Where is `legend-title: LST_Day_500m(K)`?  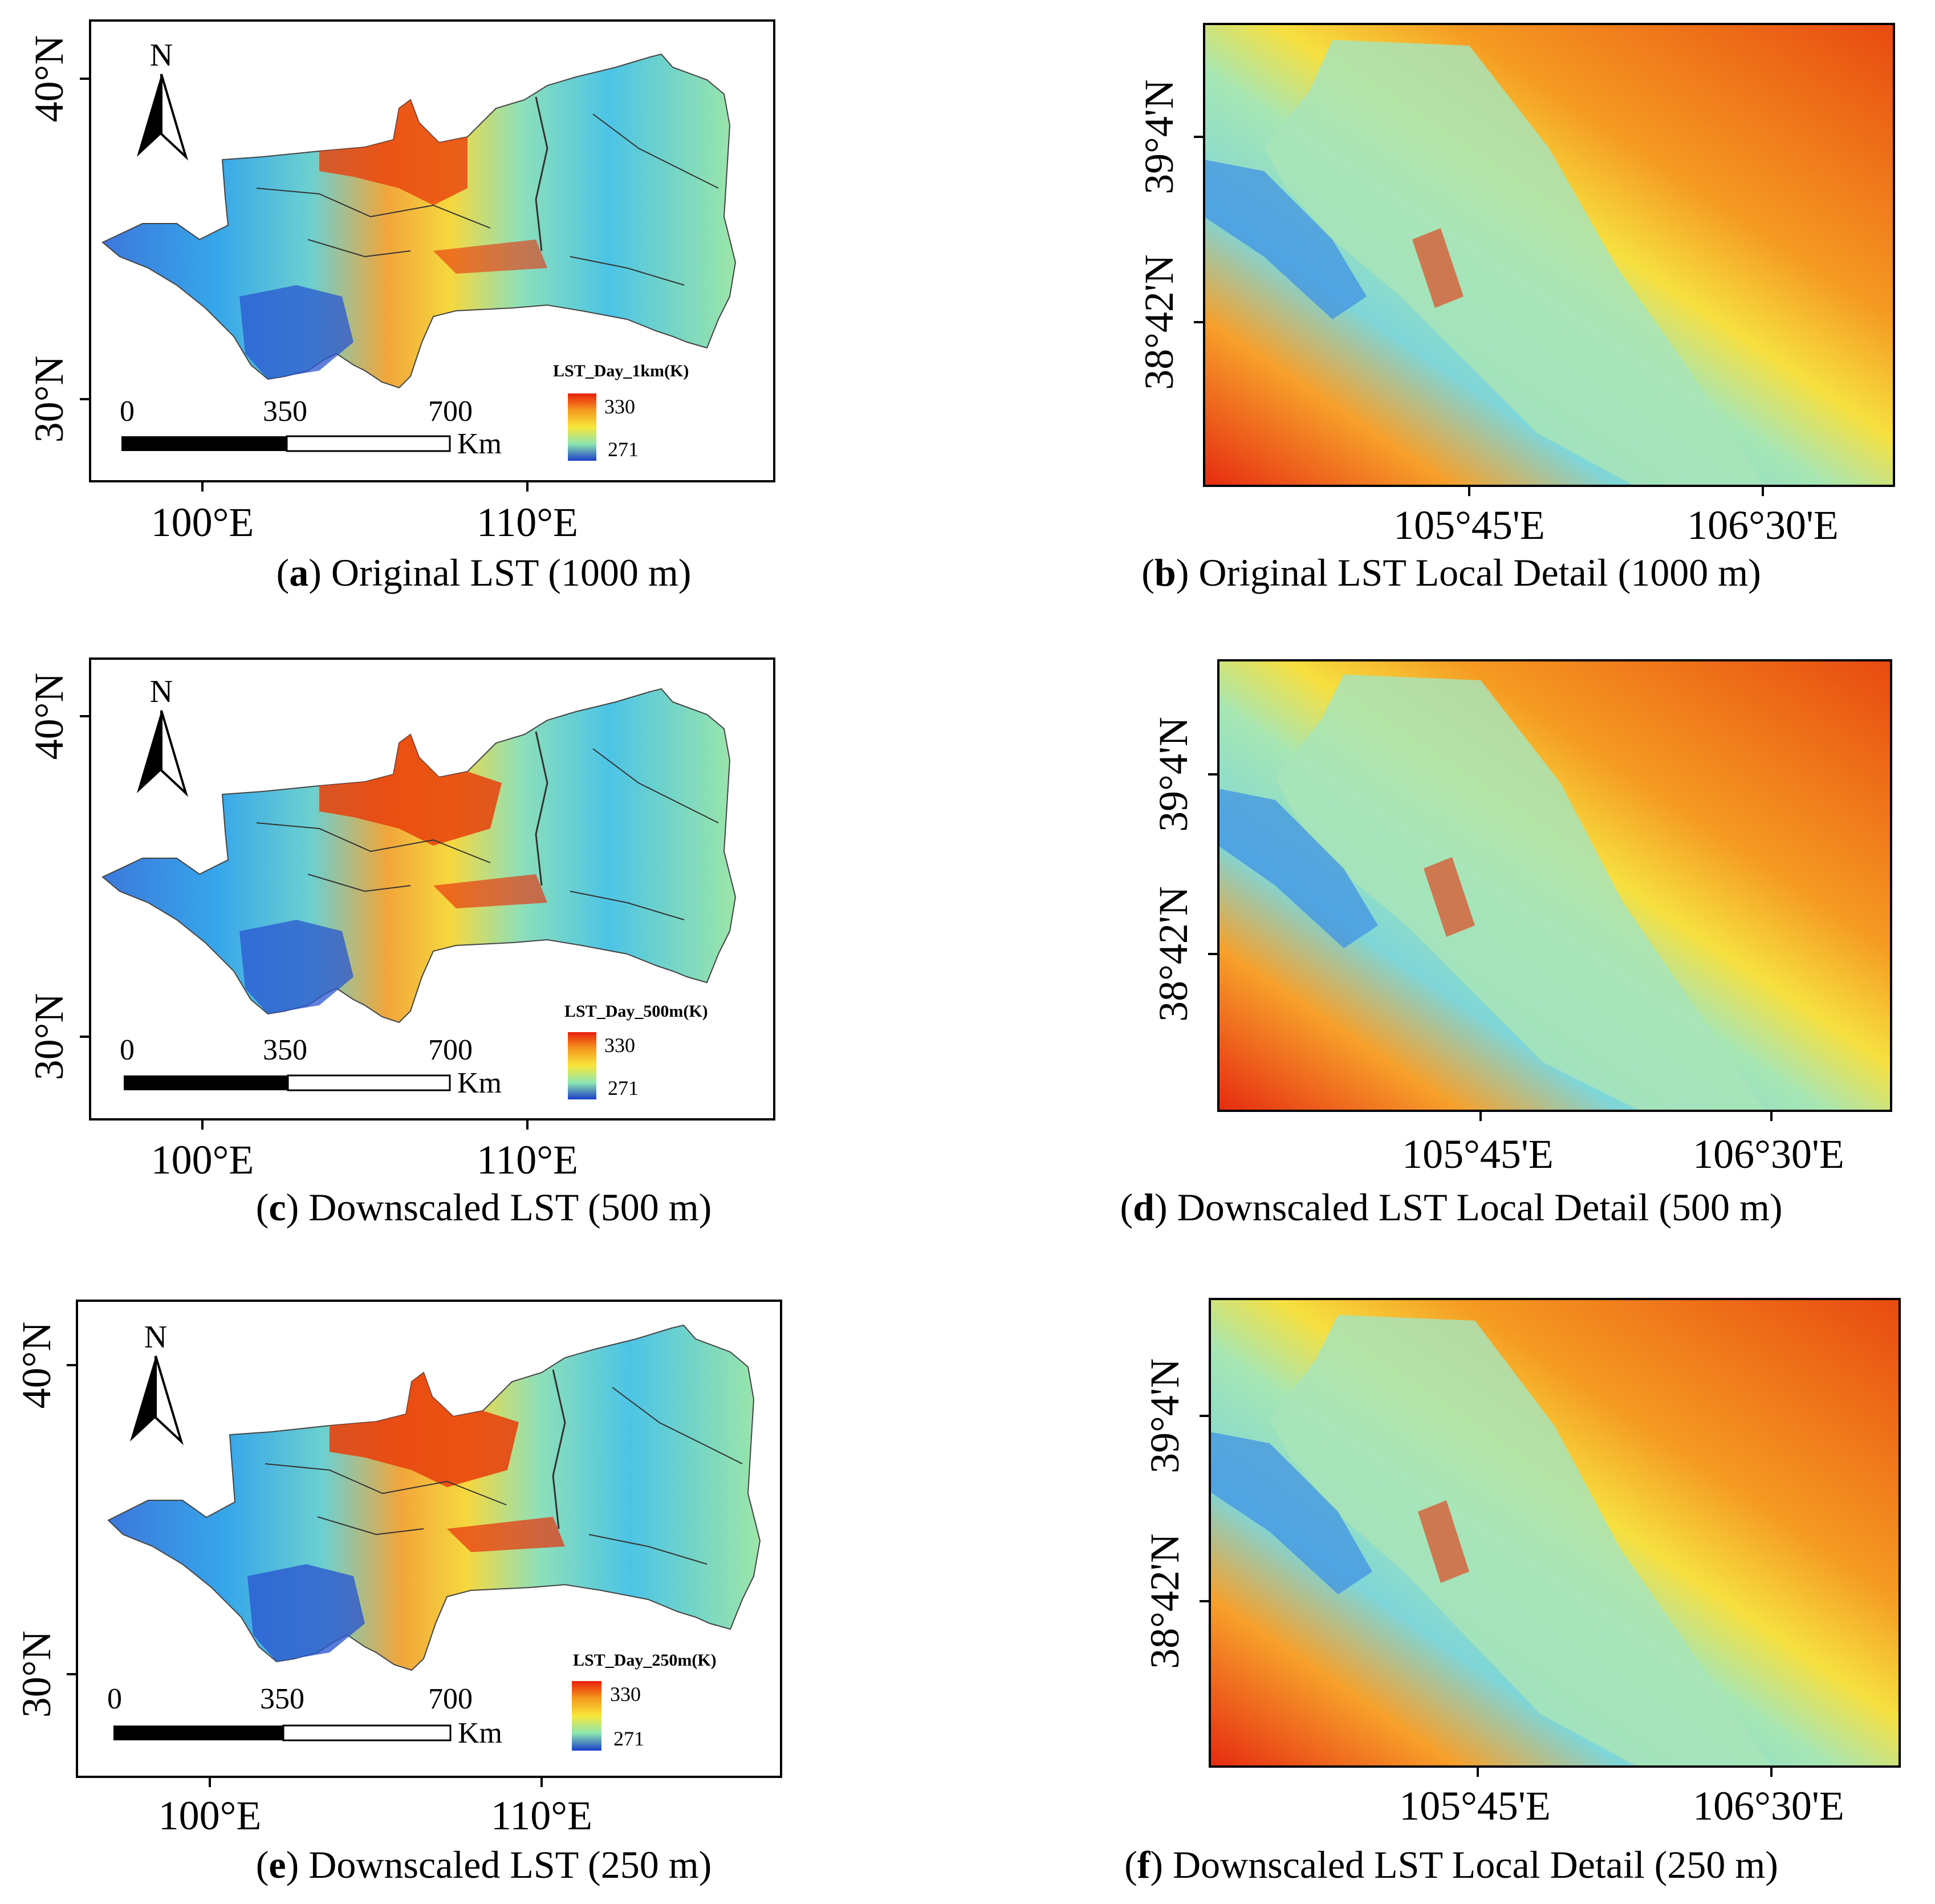
legend-title: LST_Day_500m(K) is located at coordinates (636, 1011).